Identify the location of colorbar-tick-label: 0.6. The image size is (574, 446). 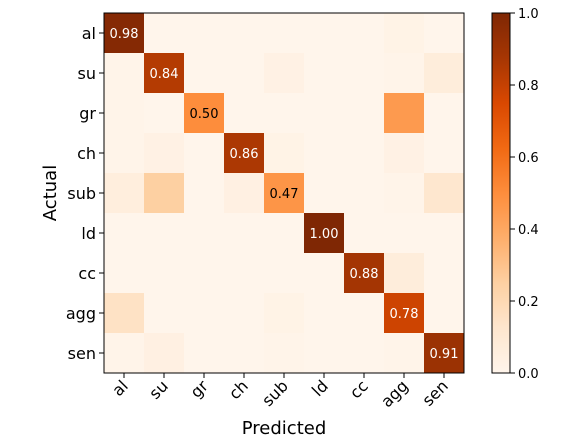
(528, 158).